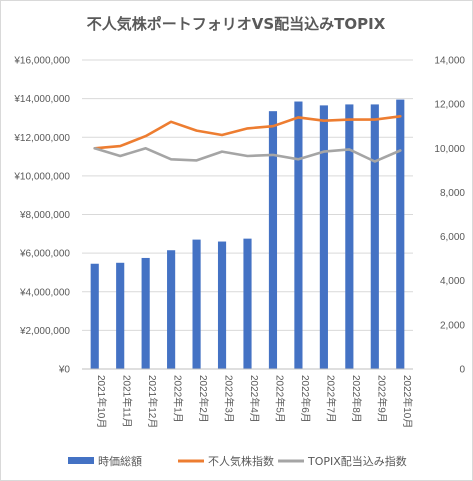  What do you see at coordinates (44, 254) in the screenshot?
I see `left-tick-label: ¥6,000,000` at bounding box center [44, 254].